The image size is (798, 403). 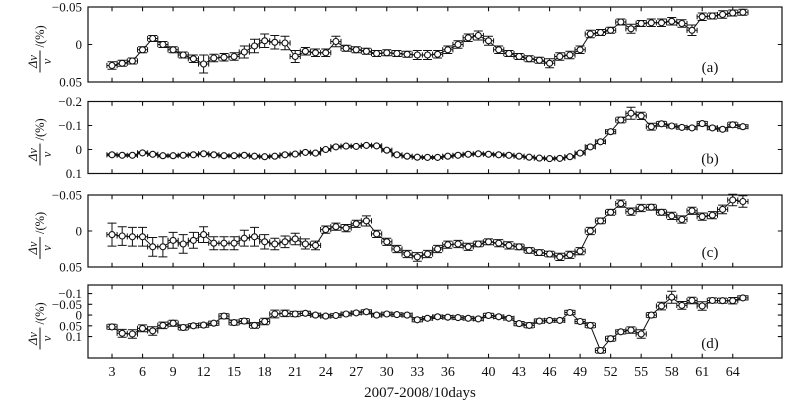 I want to click on x-tick-label: 12, so click(x=204, y=372).